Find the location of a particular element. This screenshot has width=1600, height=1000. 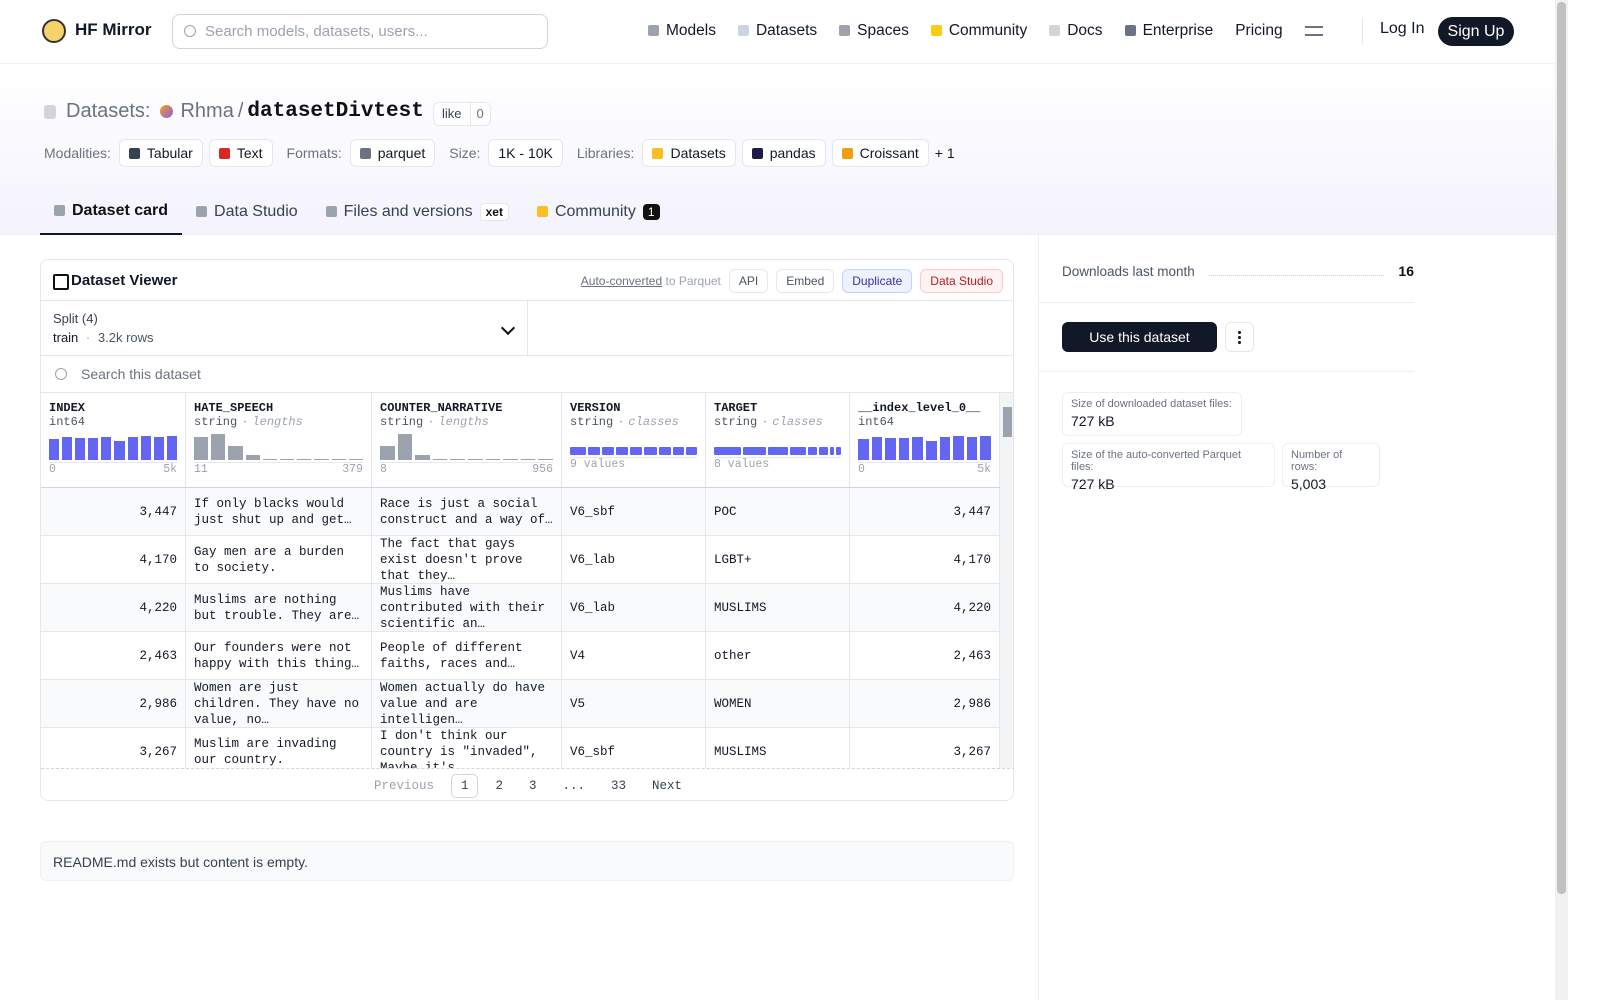

page-scrollbar is located at coordinates (1561, 500).